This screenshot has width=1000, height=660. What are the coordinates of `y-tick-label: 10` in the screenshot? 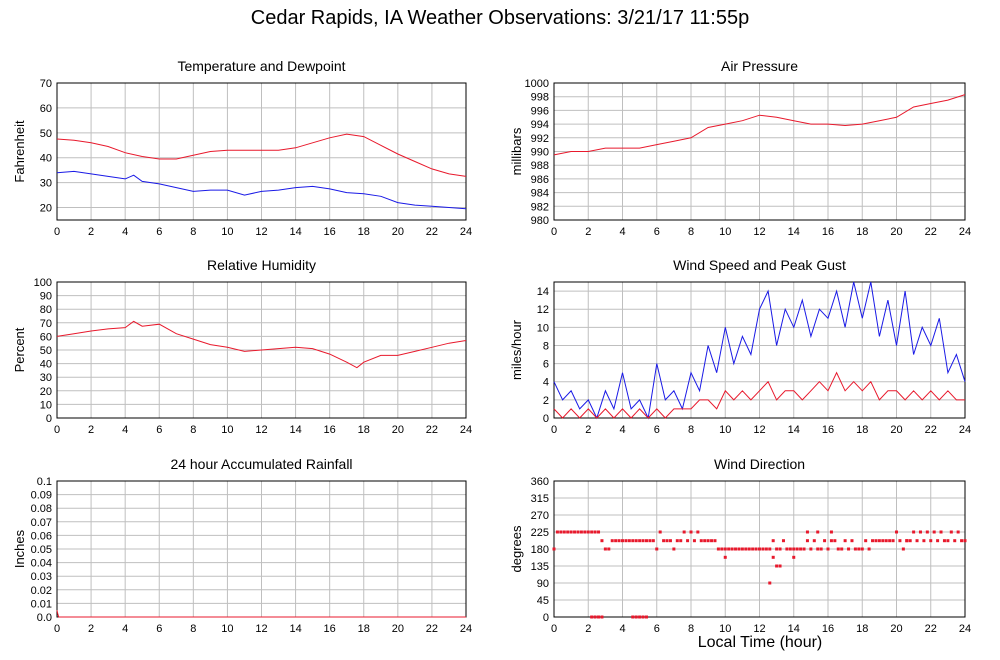 It's located at (46, 405).